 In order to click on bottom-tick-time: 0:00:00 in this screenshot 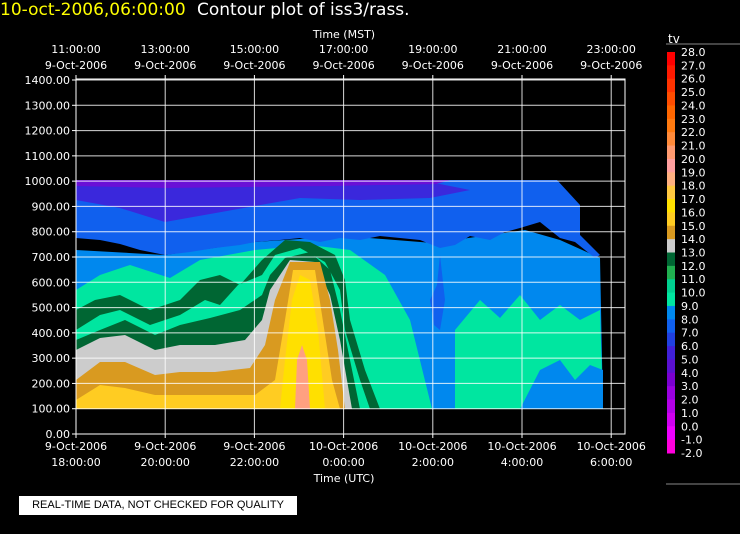, I will do `click(343, 462)`.